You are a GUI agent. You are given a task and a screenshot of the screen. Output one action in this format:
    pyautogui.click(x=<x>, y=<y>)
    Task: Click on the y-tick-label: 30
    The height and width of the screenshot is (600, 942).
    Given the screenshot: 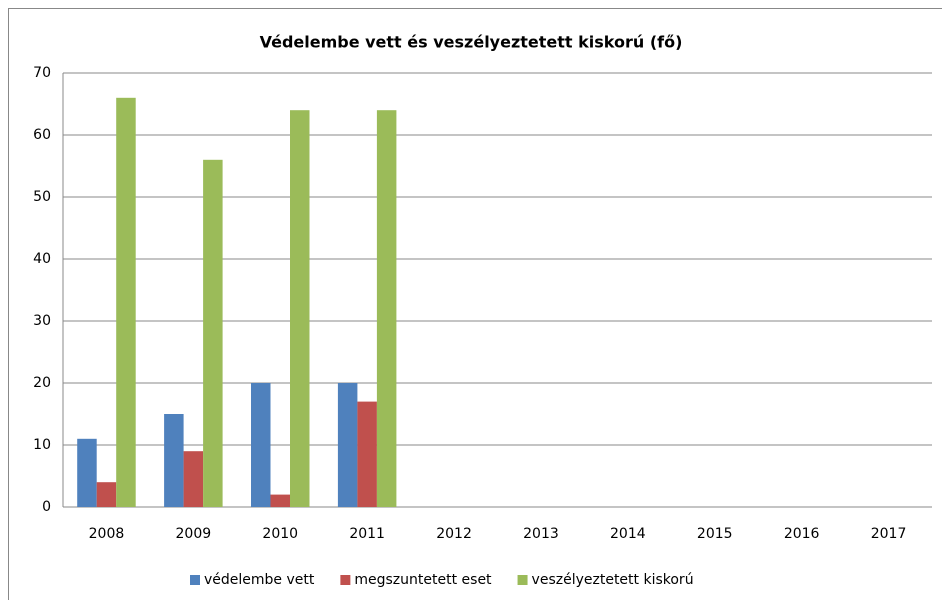 What is the action you would take?
    pyautogui.click(x=42, y=321)
    